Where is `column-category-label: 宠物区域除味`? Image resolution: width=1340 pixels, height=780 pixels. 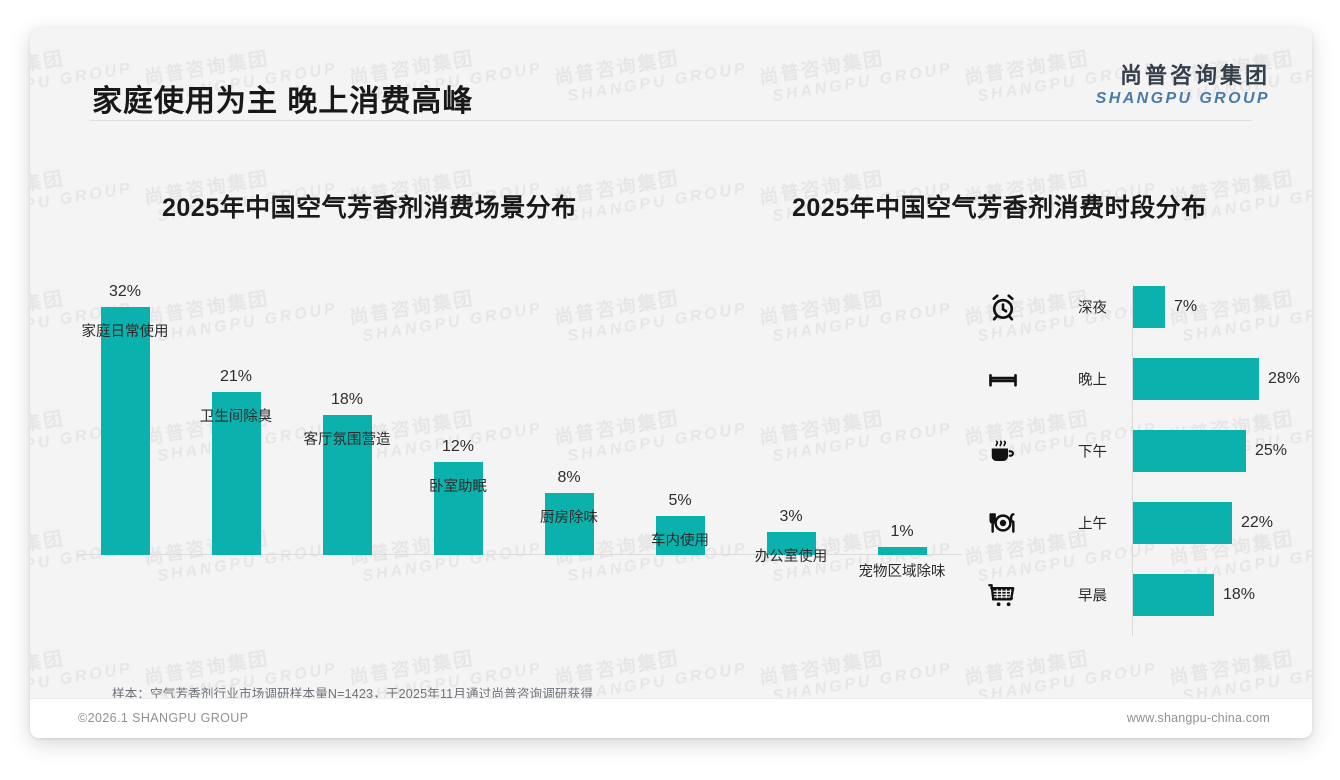
column-category-label: 宠物区域除味 is located at coordinates (902, 572).